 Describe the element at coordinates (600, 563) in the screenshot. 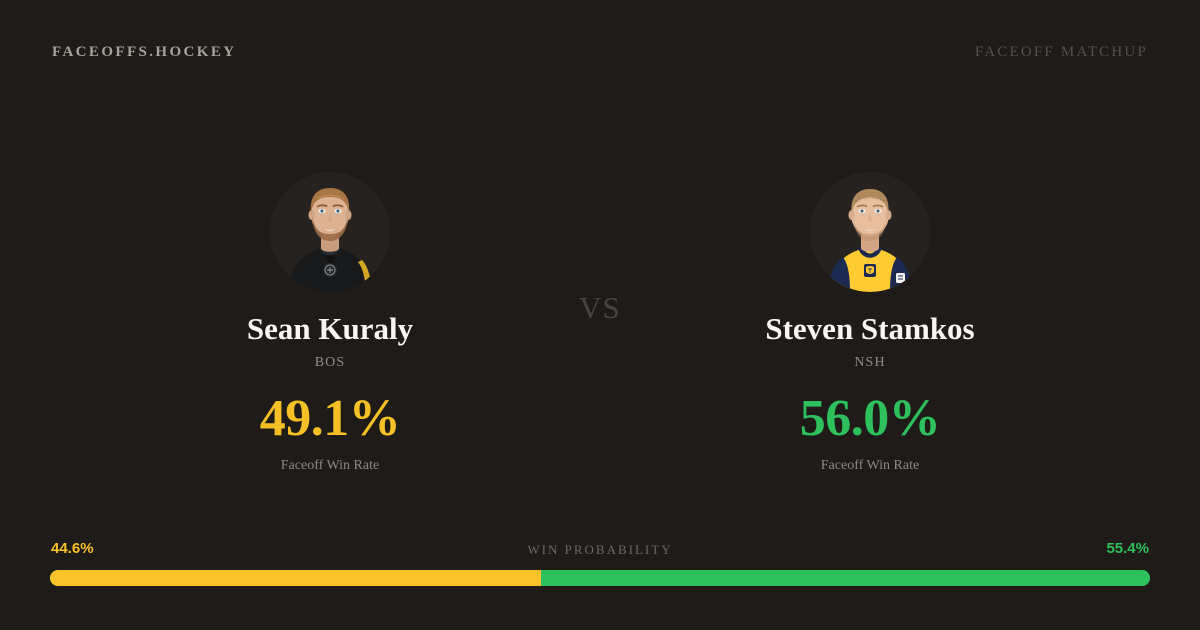

I see `win-probability-section: 44.6% WIN PROBABILITY 55.4%` at that location.